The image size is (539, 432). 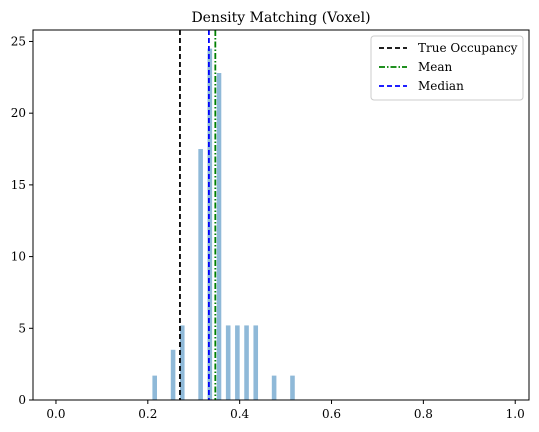 What do you see at coordinates (22, 328) in the screenshot?
I see `y-tick-label: 5` at bounding box center [22, 328].